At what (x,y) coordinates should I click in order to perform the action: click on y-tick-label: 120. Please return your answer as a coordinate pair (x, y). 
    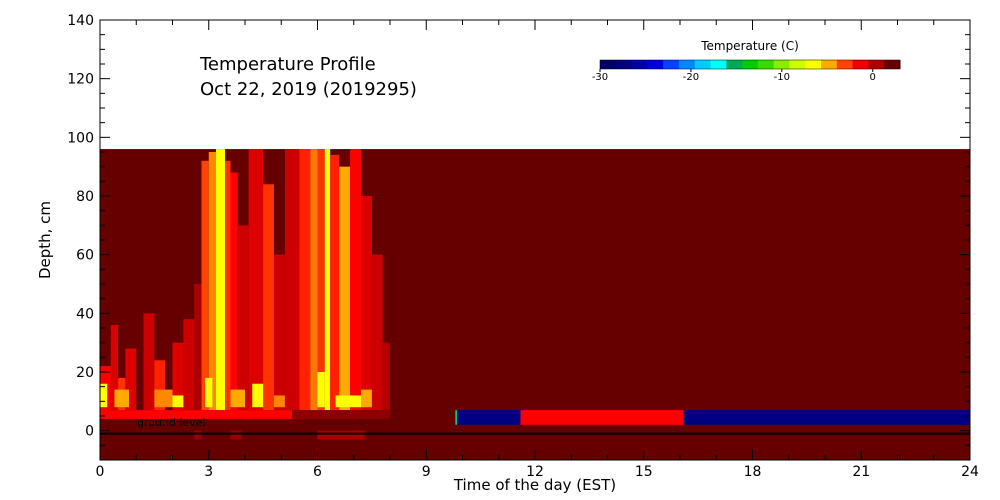
    Looking at the image, I should click on (80, 80).